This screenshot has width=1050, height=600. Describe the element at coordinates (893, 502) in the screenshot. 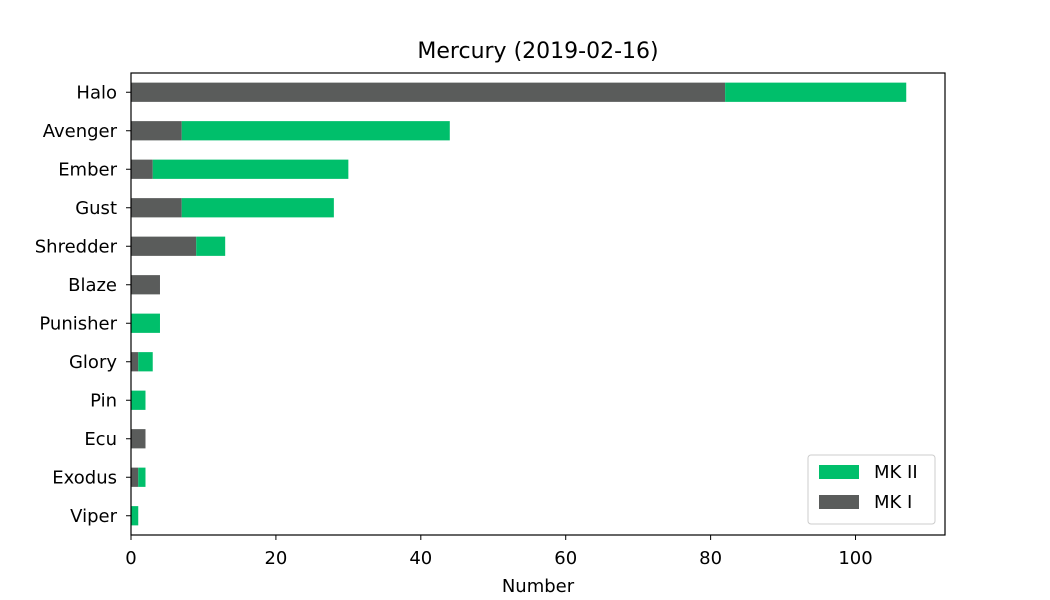

I see `legend-label: MK I` at that location.